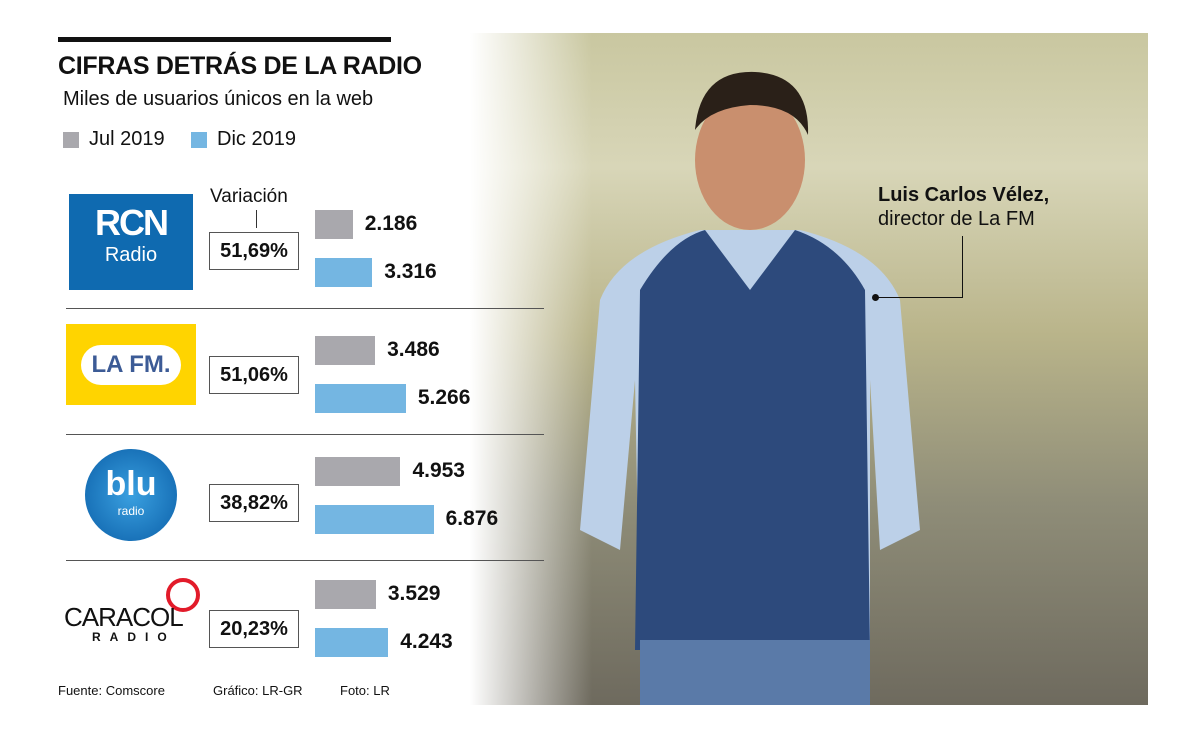 The width and height of the screenshot is (1200, 738). What do you see at coordinates (224, 39) in the screenshot?
I see `title-rule` at bounding box center [224, 39].